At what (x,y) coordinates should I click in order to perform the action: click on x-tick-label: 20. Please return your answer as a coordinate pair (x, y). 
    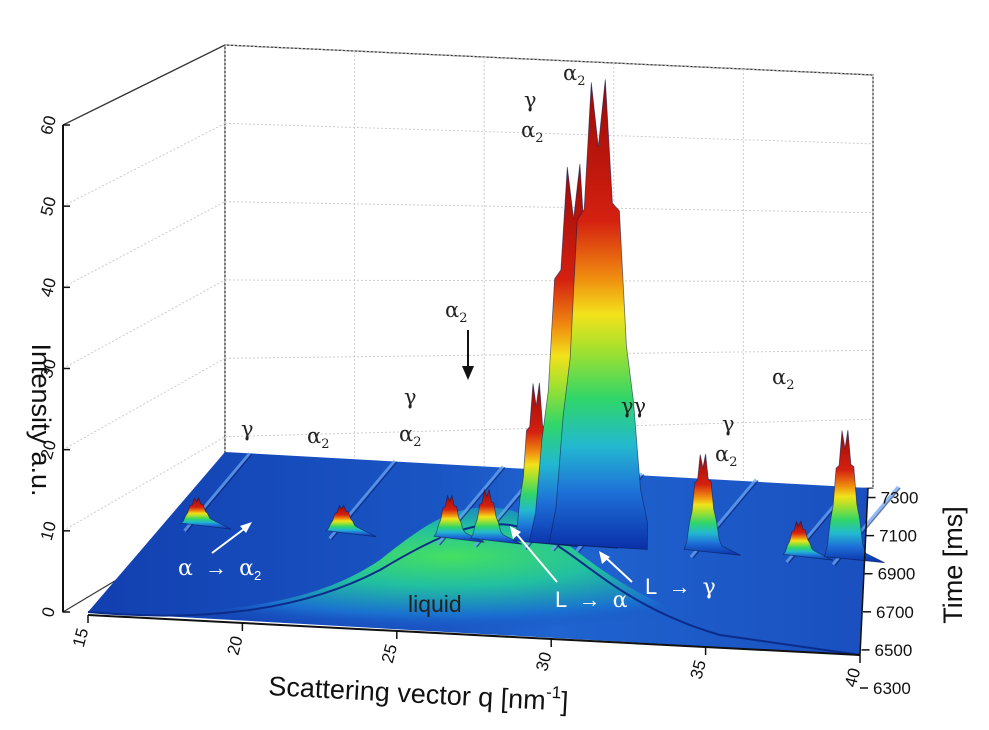
    Looking at the image, I should click on (234, 645).